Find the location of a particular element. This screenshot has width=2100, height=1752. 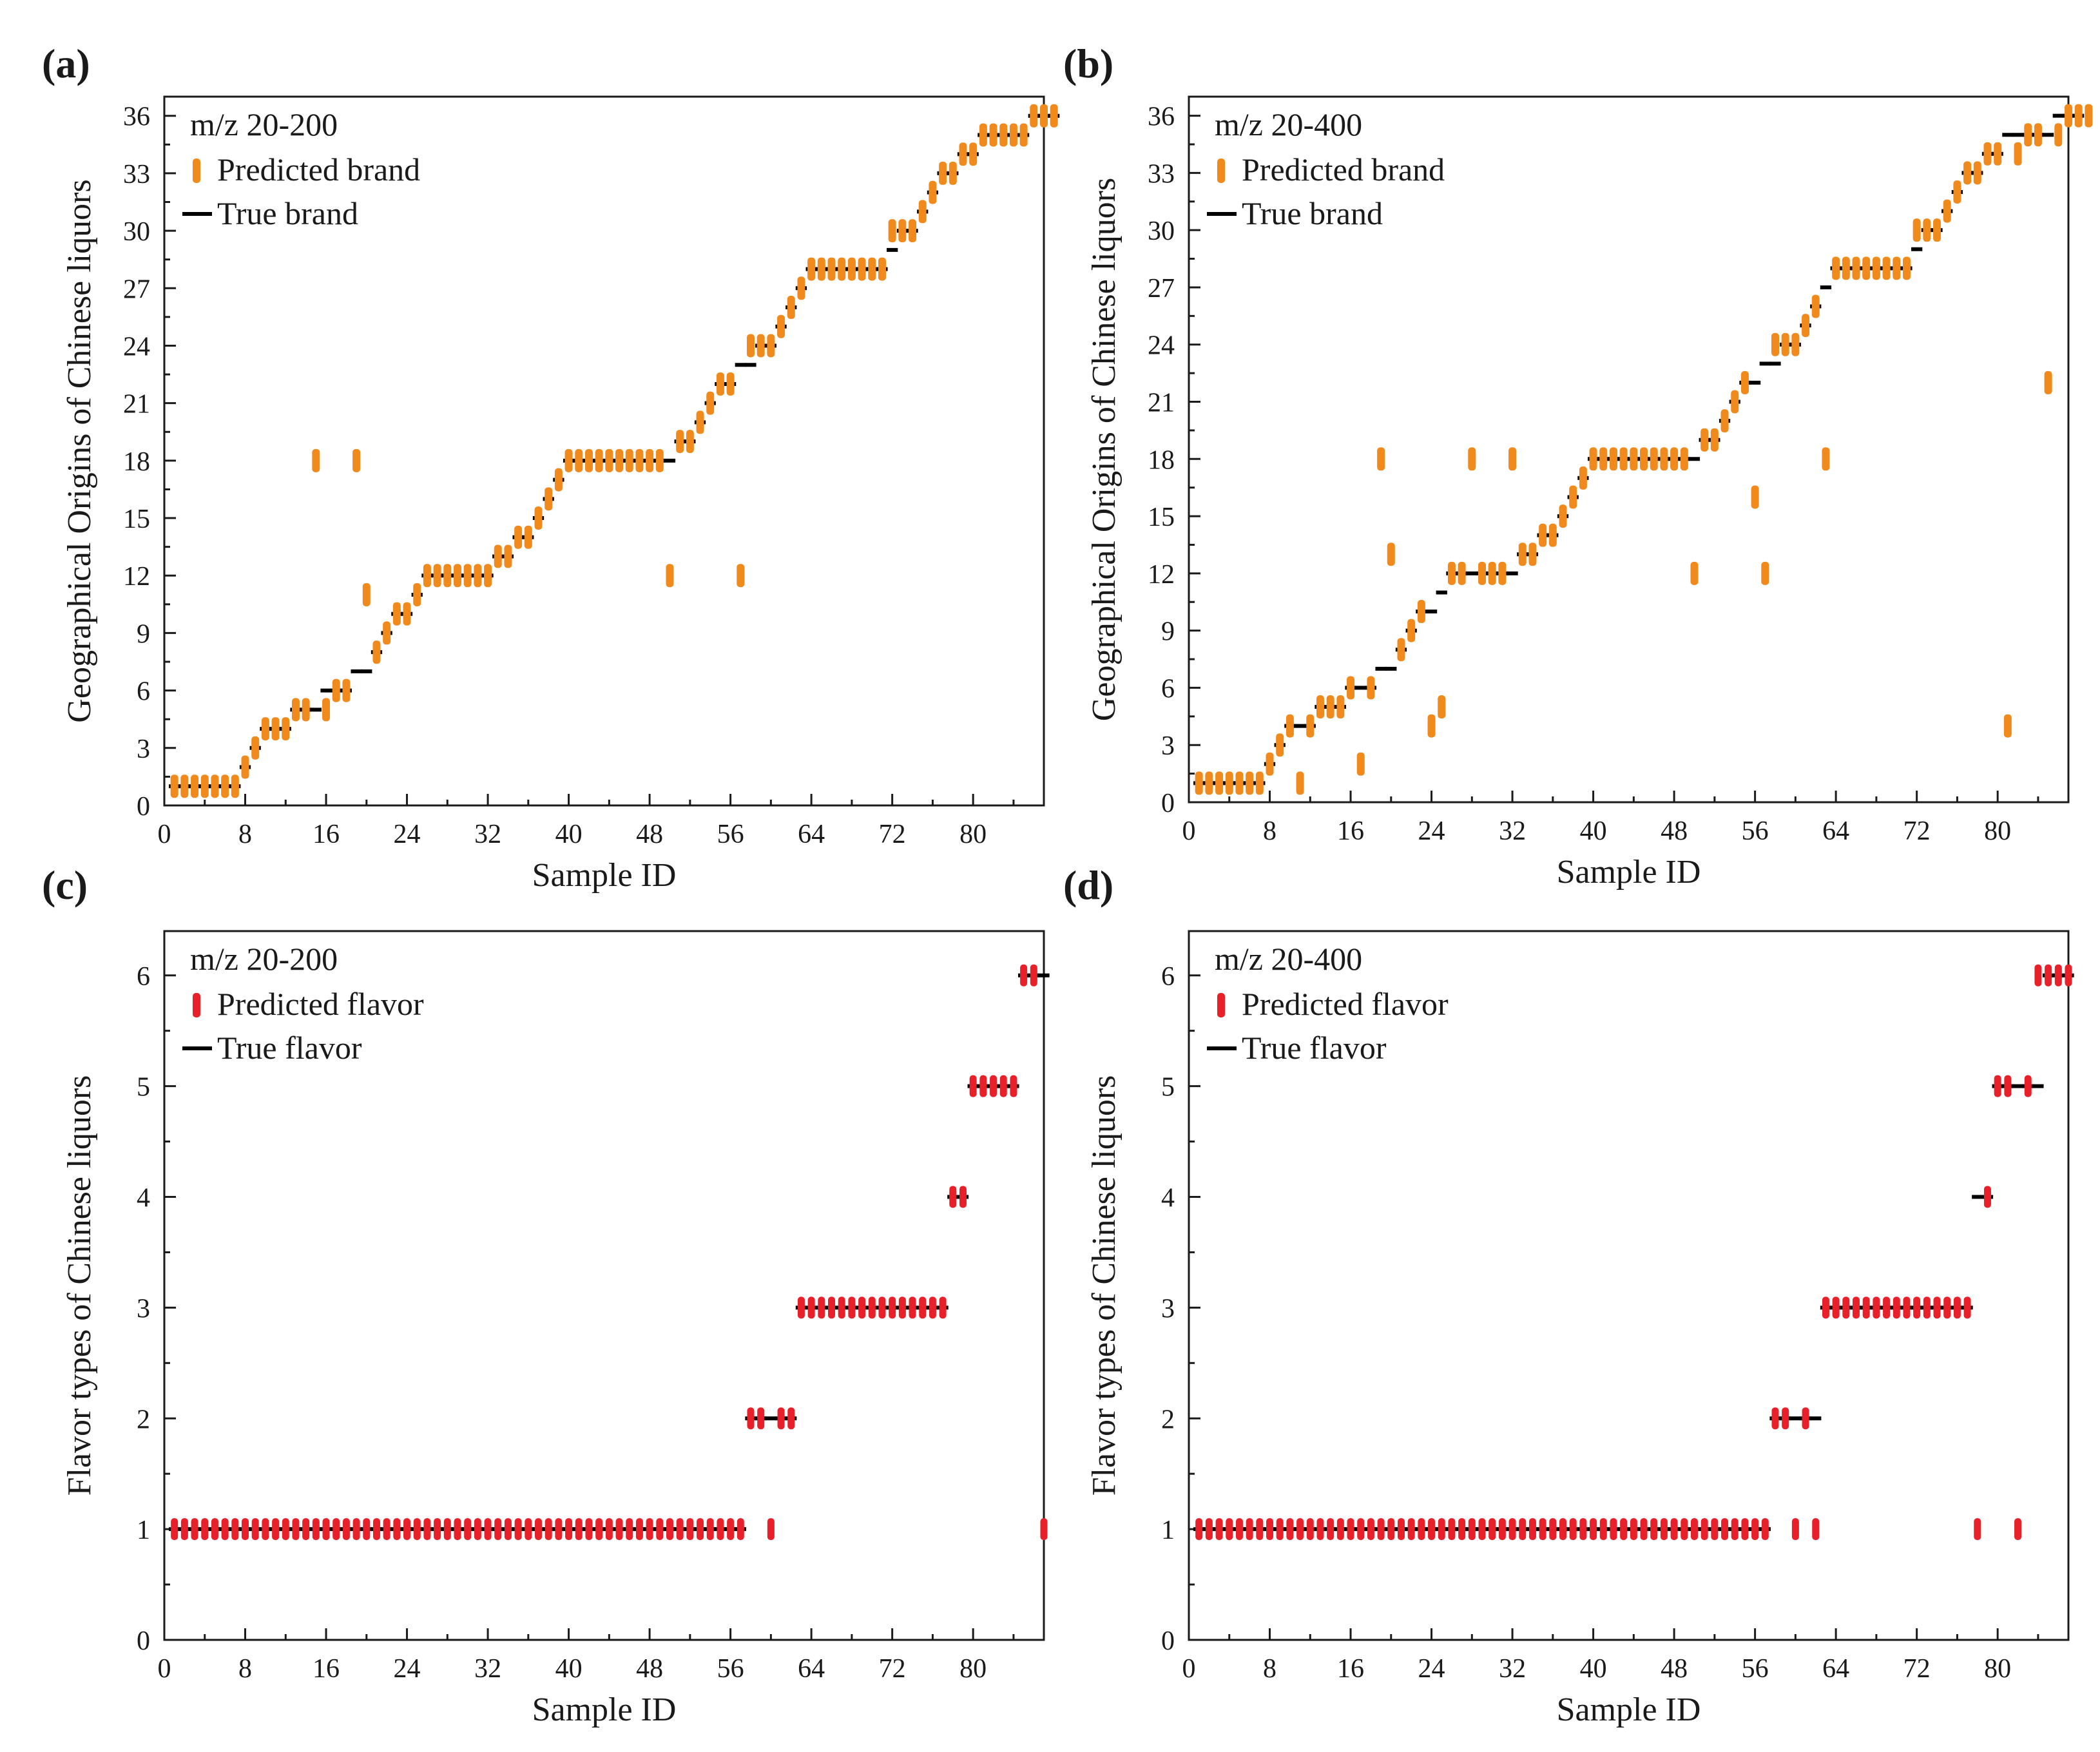

legend-true-label: True brand is located at coordinates (287, 213).